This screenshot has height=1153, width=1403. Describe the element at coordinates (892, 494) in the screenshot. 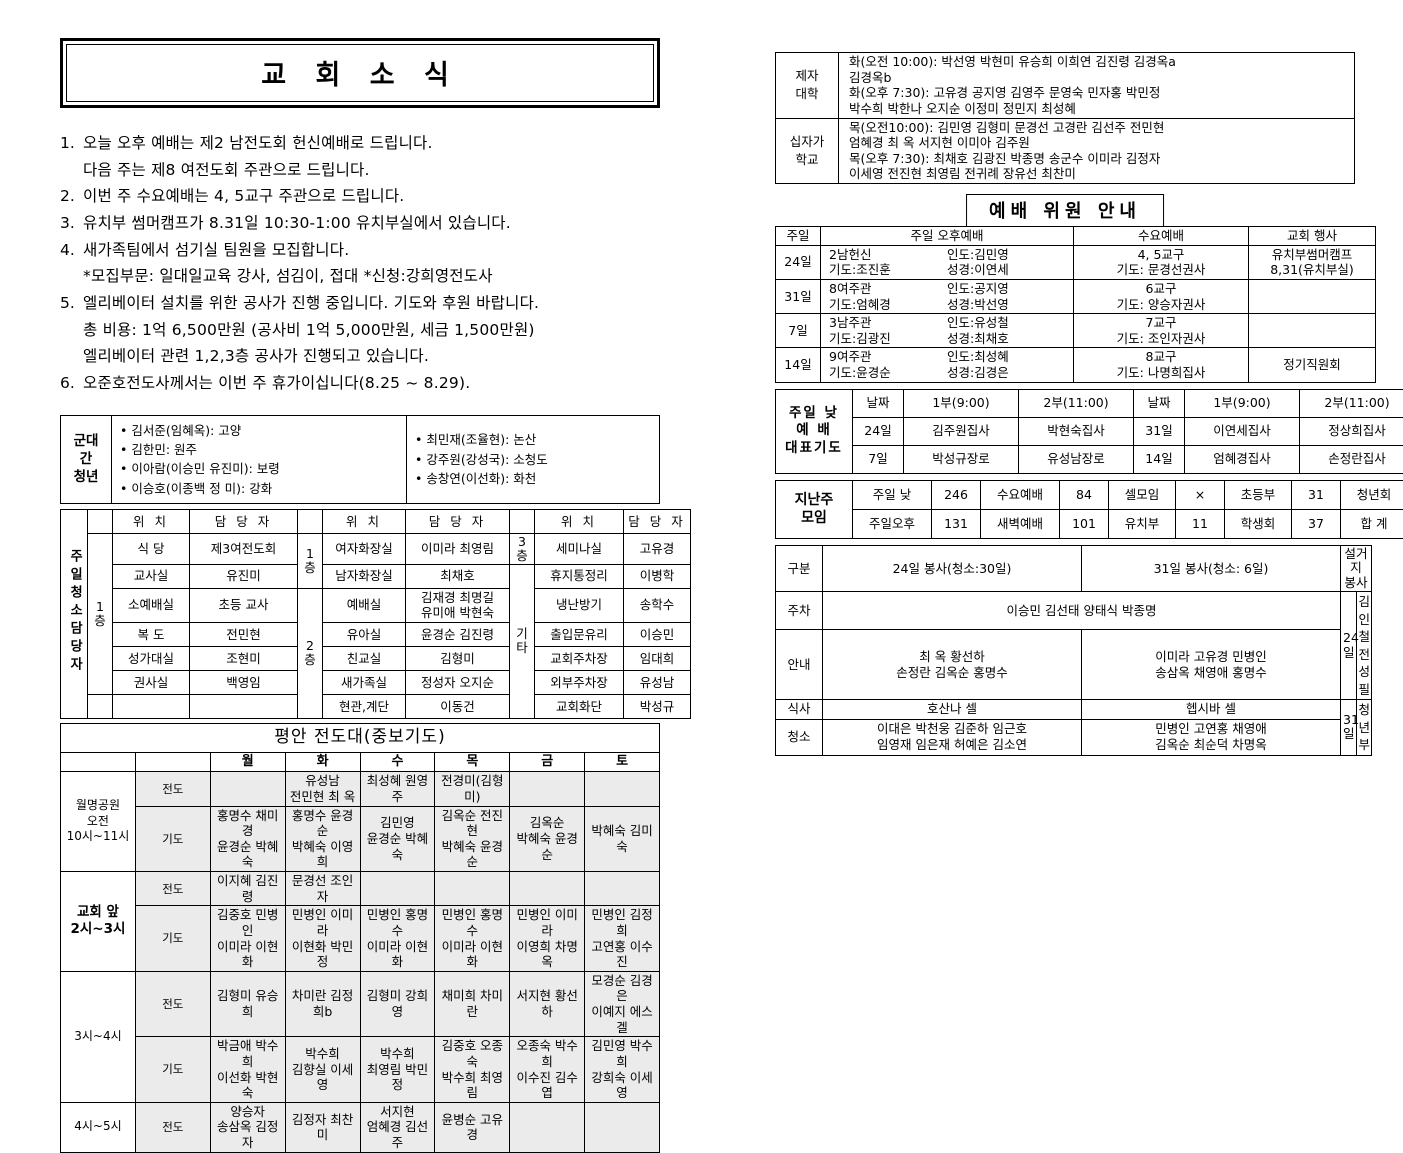

I see `stat-label: 주일 낮` at that location.